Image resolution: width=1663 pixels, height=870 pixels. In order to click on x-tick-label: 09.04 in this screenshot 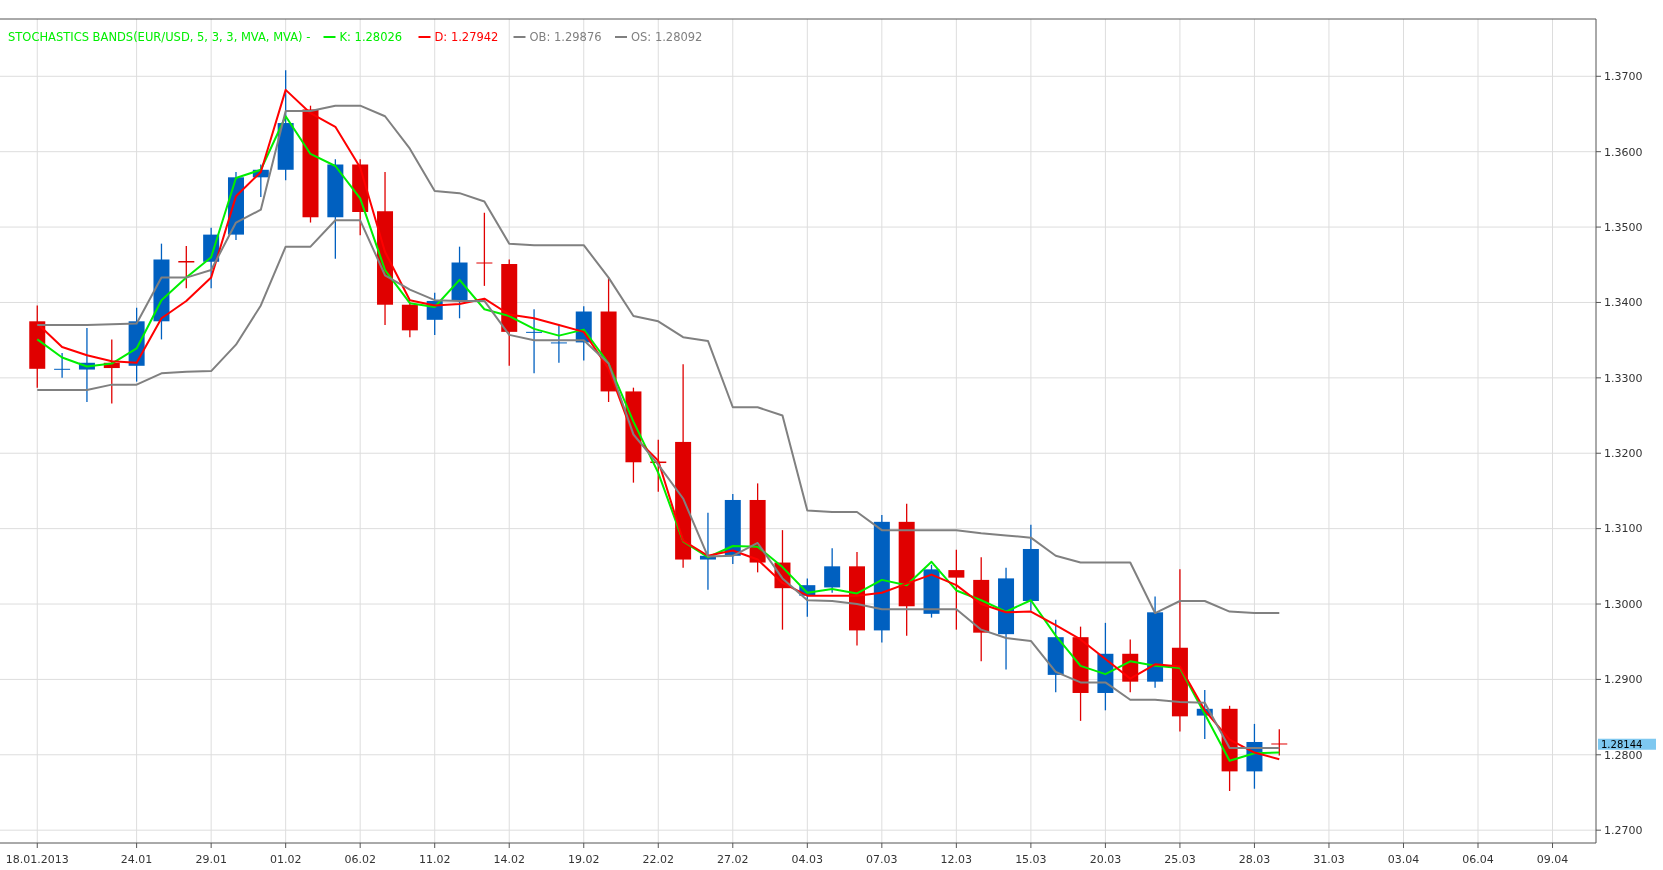, I will do `click(1552, 859)`.